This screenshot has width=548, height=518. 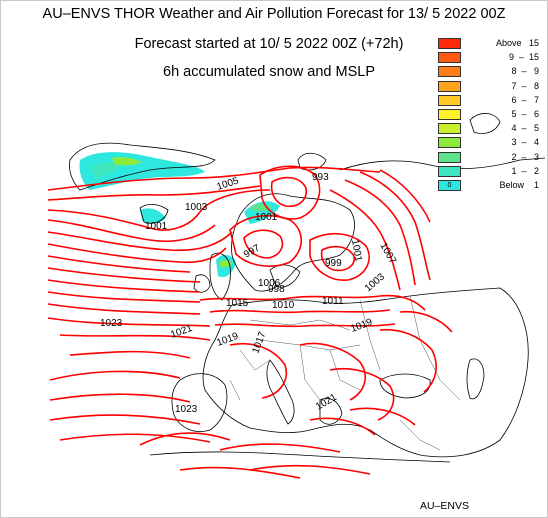 What do you see at coordinates (485, 123) in the screenshot?
I see `coastline-novaya-zemlya` at bounding box center [485, 123].